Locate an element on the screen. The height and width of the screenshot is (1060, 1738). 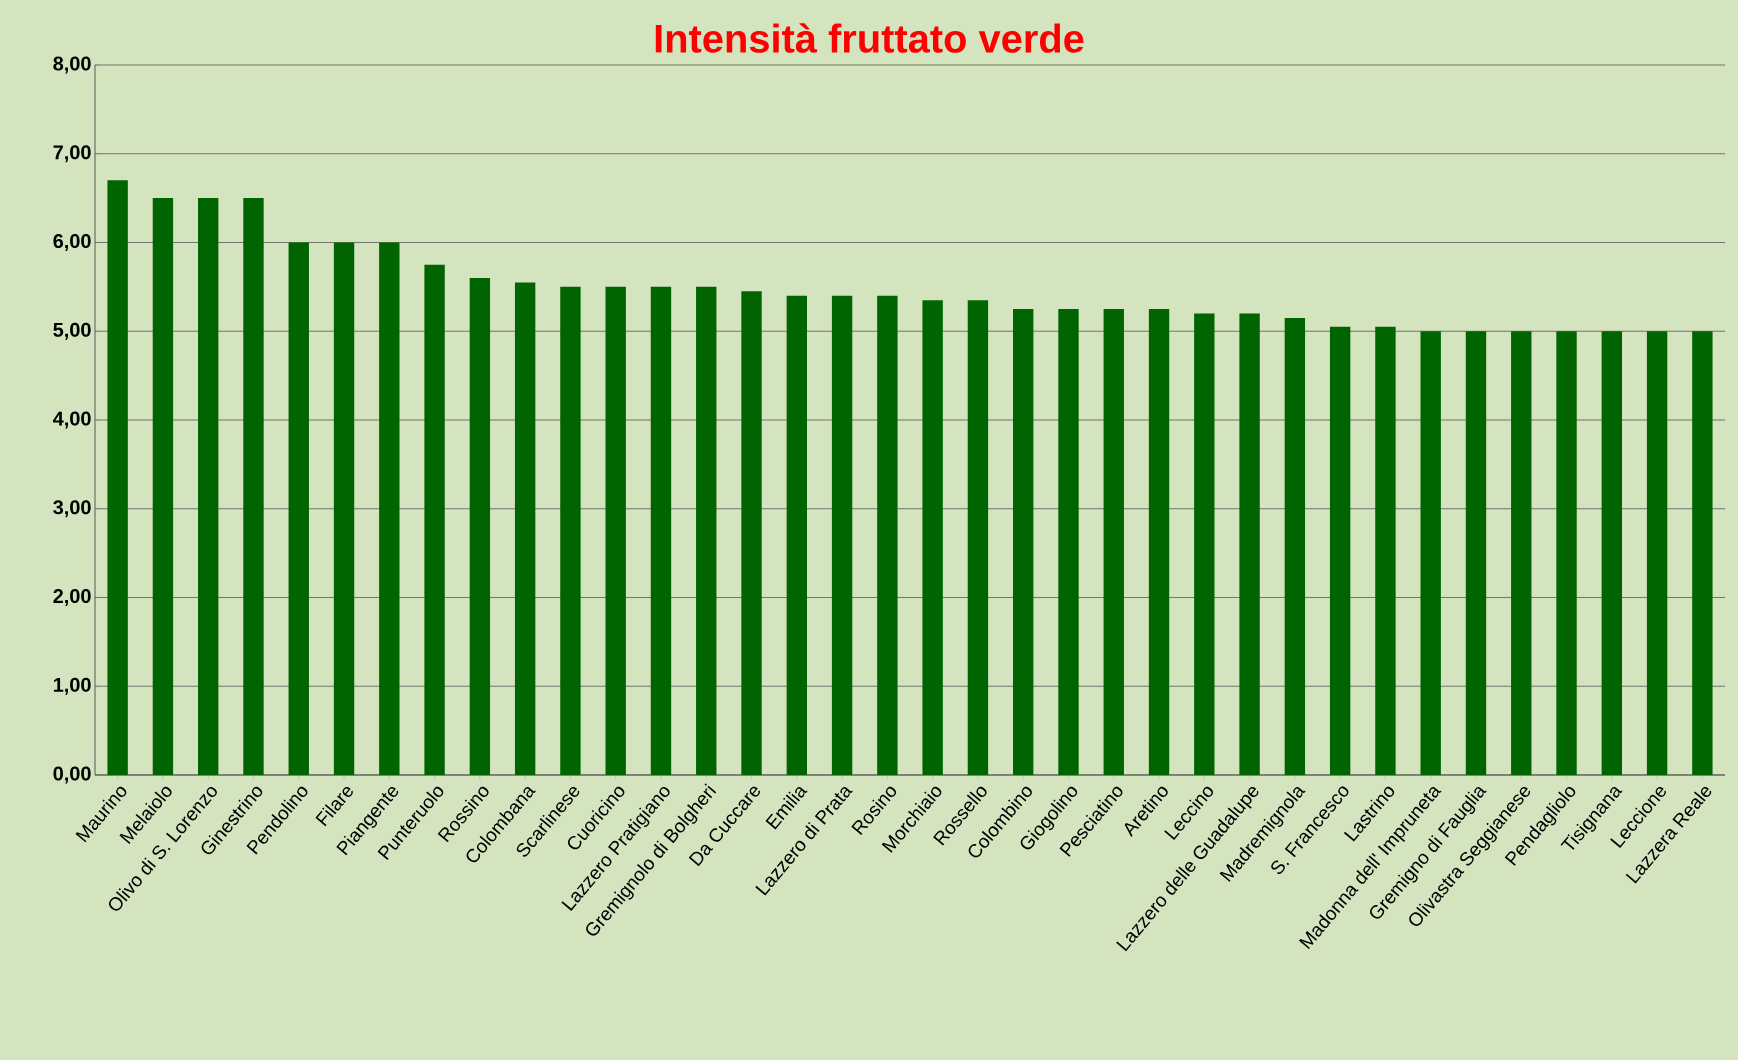
y-tick-label: 3,00 is located at coordinates (72, 509).